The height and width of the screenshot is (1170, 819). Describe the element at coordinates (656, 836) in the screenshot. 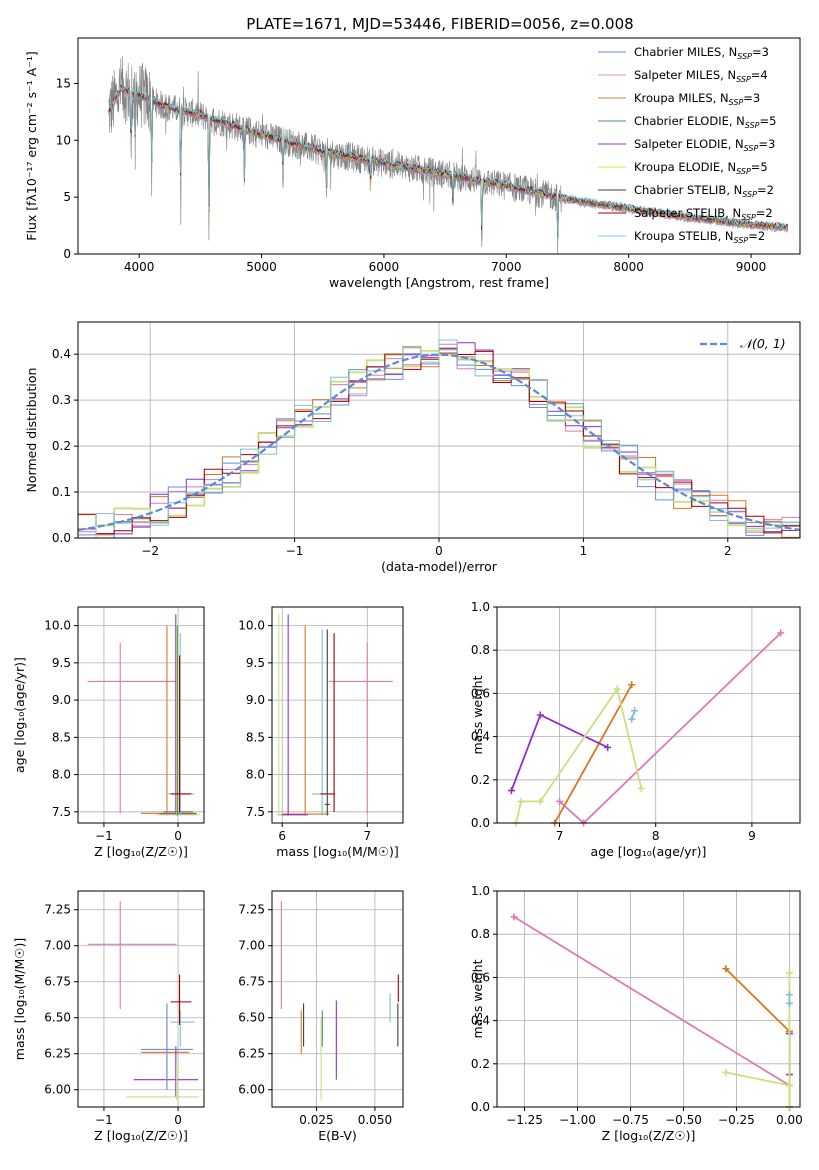

I see `x-tick-label: 8` at that location.